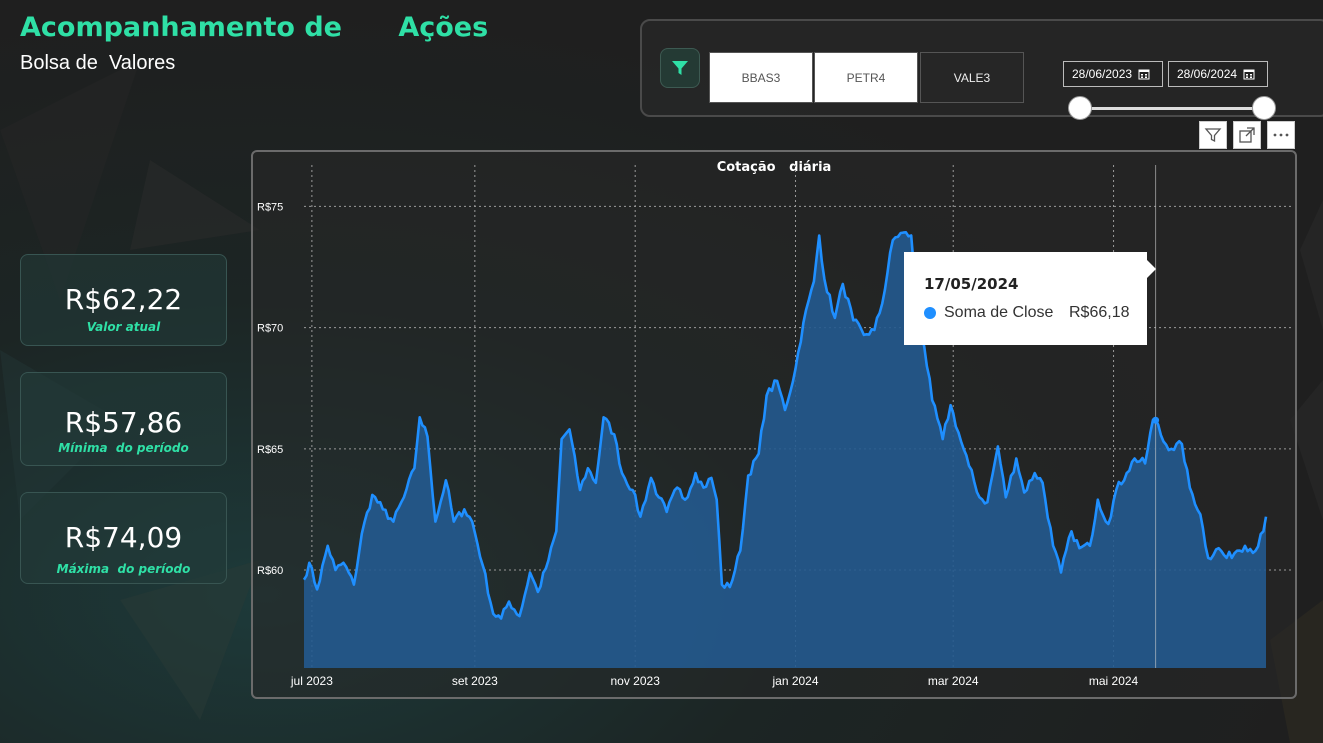  What do you see at coordinates (270, 571) in the screenshot?
I see `y-tick-label: R$60` at bounding box center [270, 571].